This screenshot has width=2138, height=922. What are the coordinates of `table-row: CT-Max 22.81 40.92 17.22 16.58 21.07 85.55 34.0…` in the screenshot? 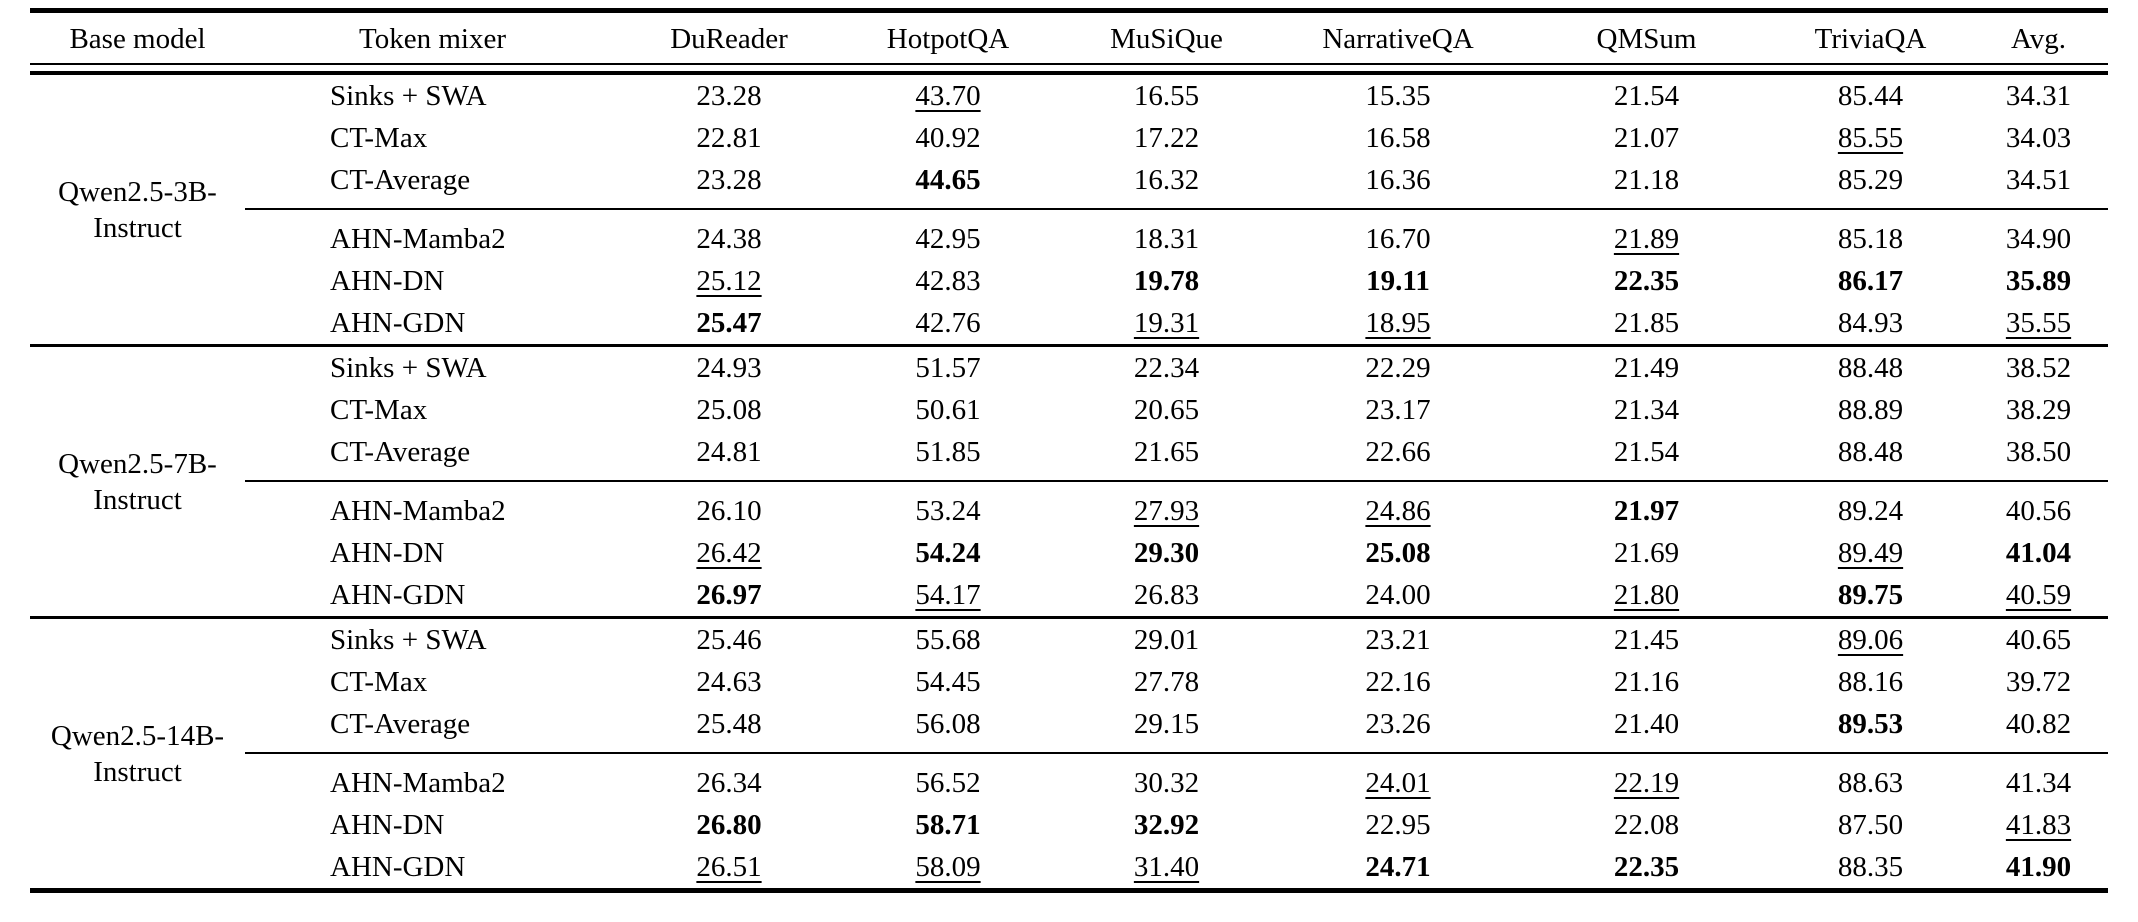 It's located at (1069, 138).